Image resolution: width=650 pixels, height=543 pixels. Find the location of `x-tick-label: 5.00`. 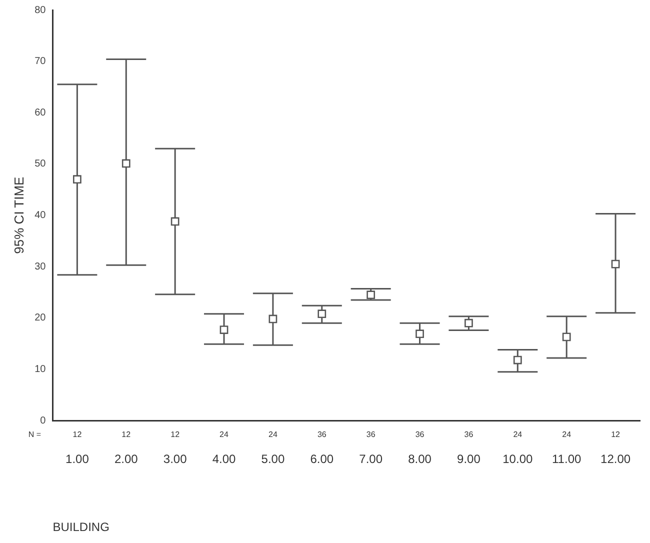

x-tick-label: 5.00 is located at coordinates (273, 459).